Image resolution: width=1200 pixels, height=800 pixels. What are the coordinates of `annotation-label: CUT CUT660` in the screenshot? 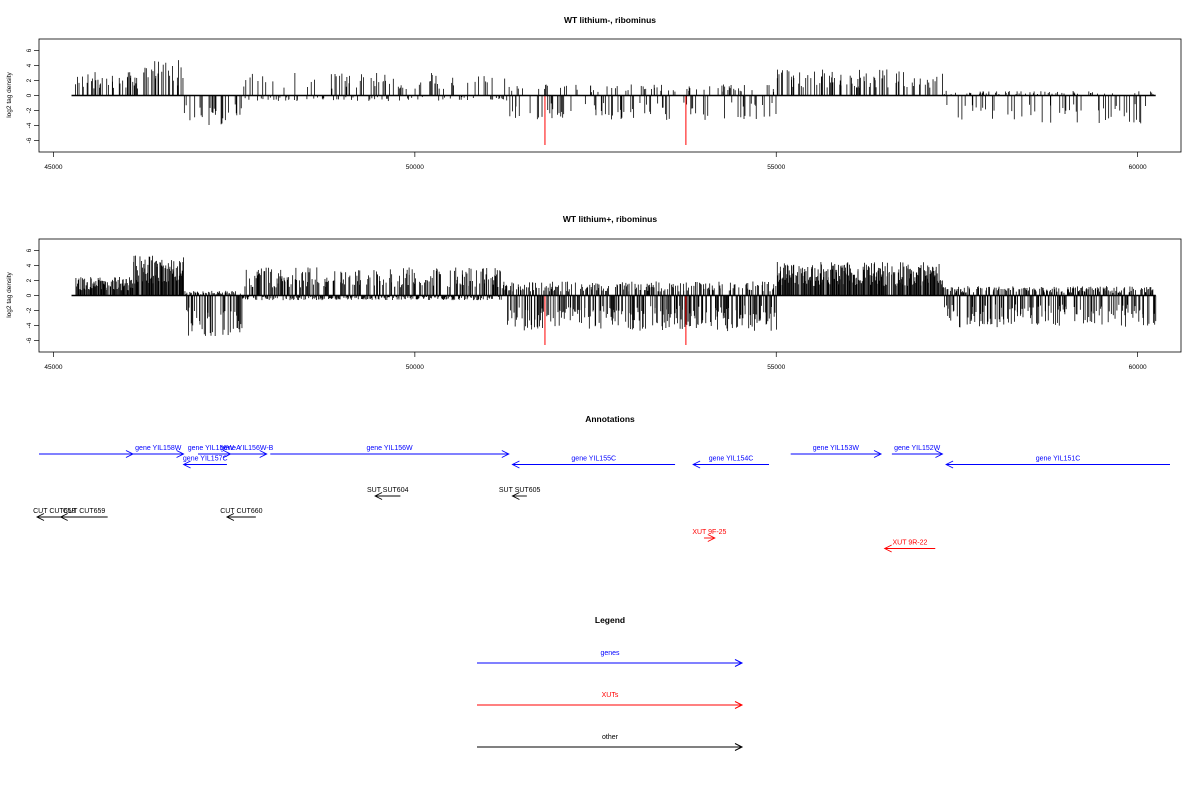 It's located at (241, 511).